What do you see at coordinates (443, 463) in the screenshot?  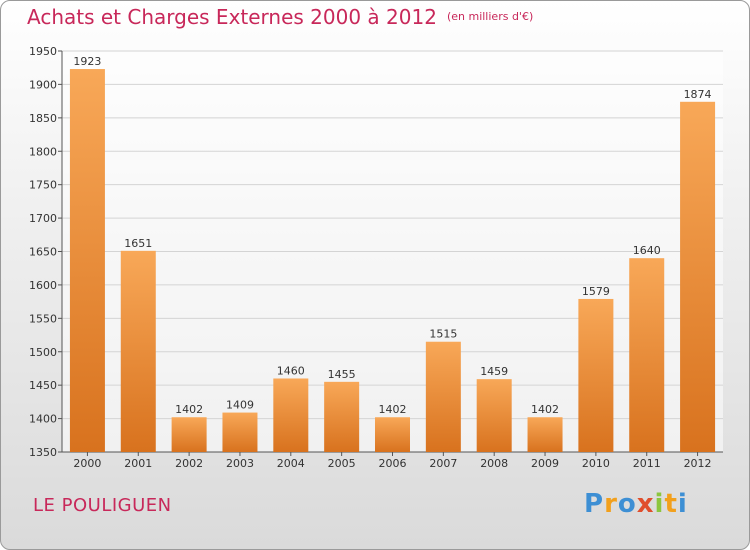 I see `x-tick-label: 2007` at bounding box center [443, 463].